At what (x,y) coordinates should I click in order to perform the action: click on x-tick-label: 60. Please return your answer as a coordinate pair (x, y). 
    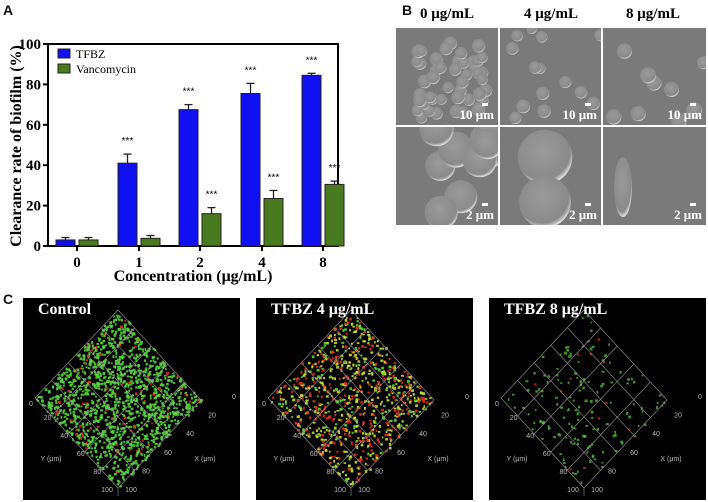
    Looking at the image, I should click on (168, 453).